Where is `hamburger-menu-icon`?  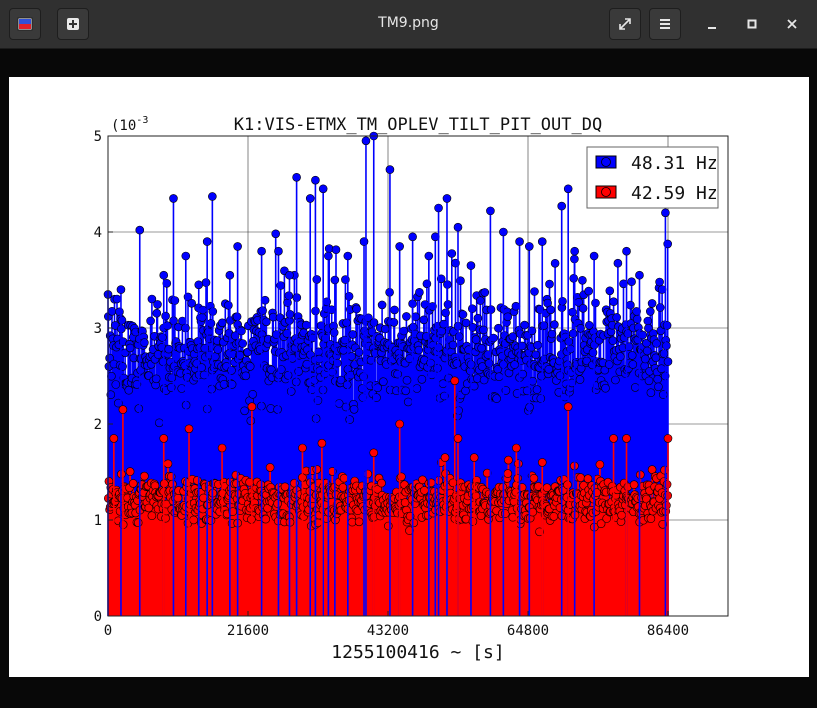
hamburger-menu-icon is located at coordinates (665, 24).